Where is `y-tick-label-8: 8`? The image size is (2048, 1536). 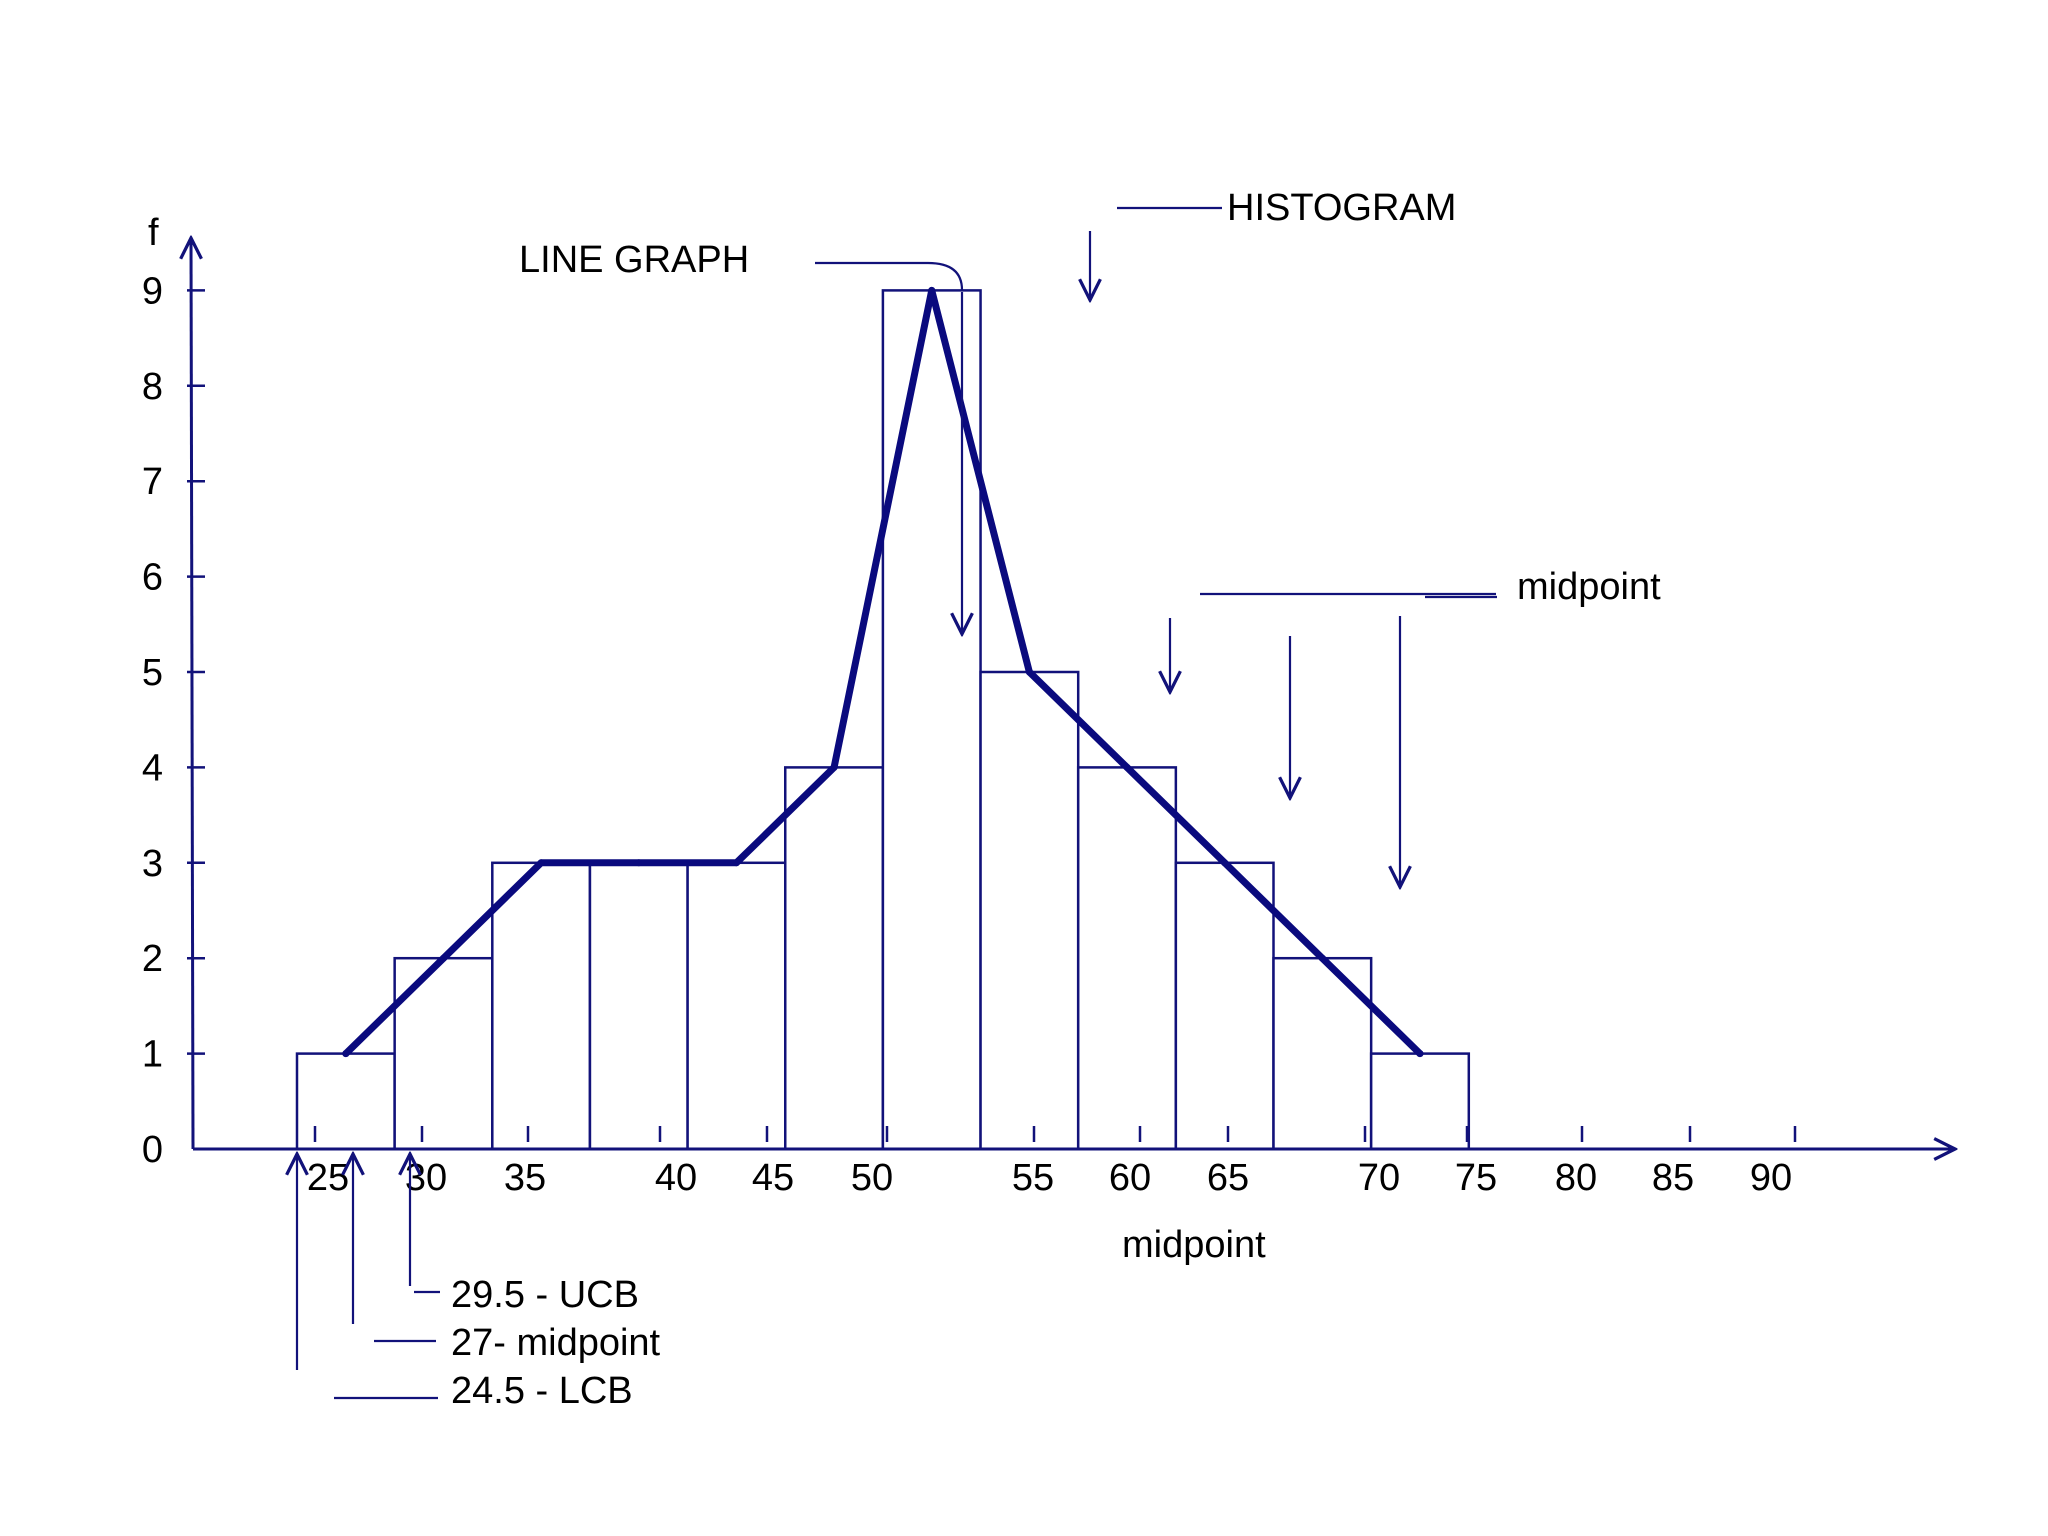
y-tick-label-8: 8 is located at coordinates (152, 387).